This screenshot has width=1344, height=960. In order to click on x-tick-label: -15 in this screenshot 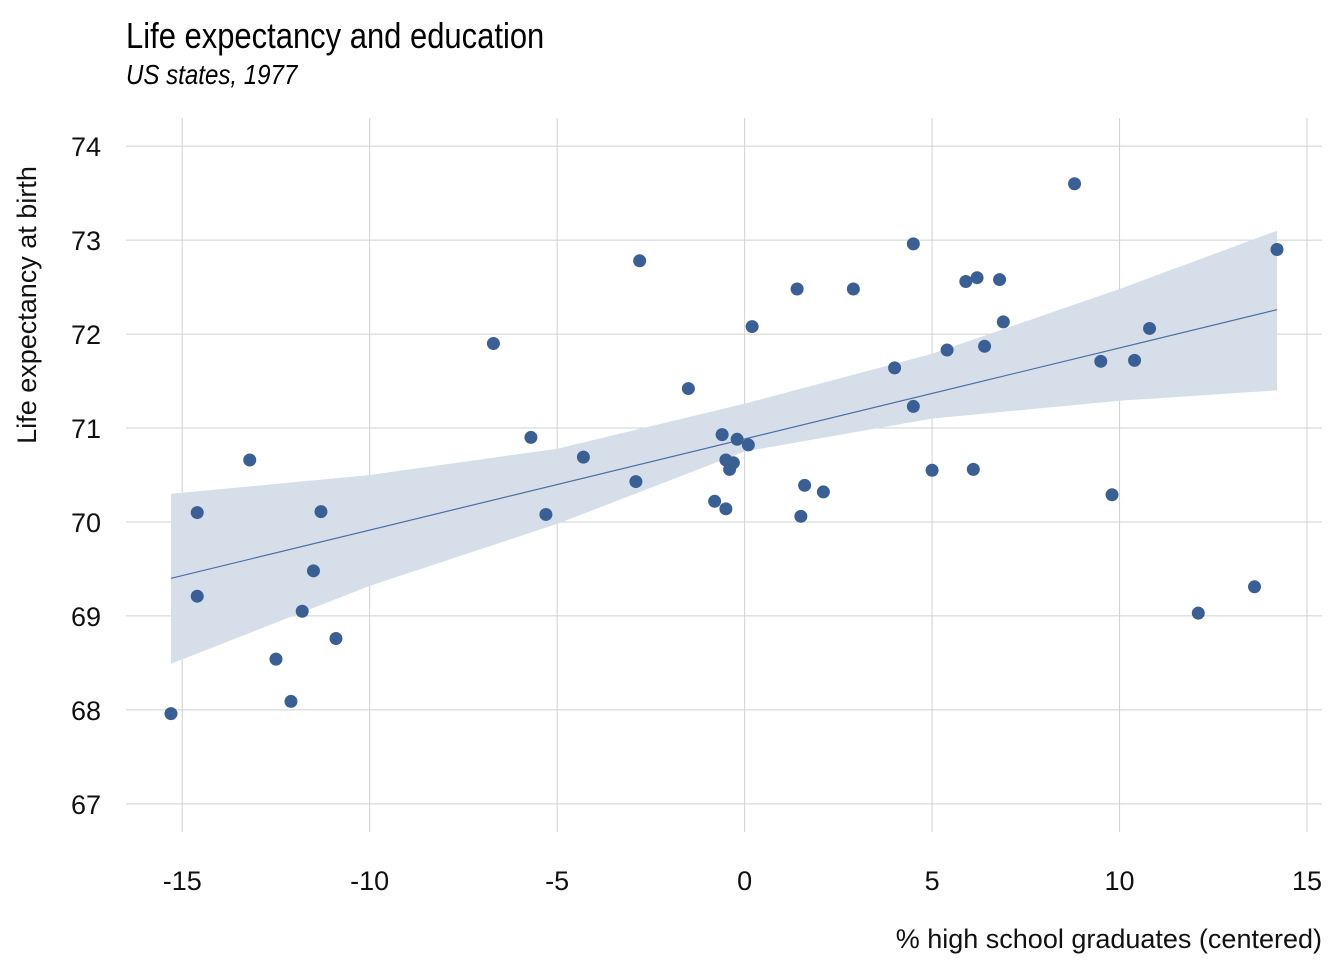, I will do `click(182, 881)`.